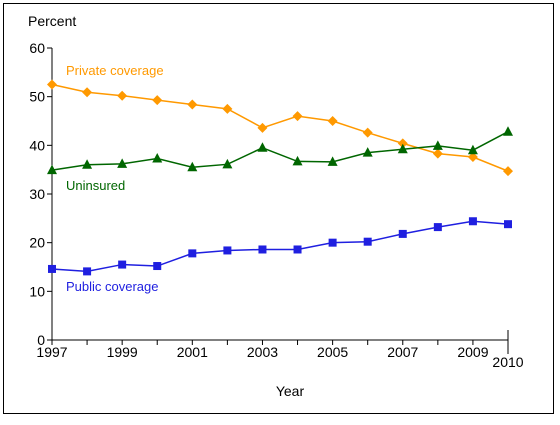  What do you see at coordinates (192, 352) in the screenshot?
I see `x-tick-label: 2001` at bounding box center [192, 352].